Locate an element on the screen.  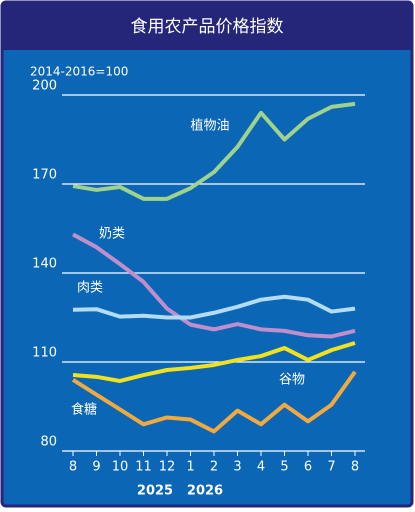
y-tick-label: 110 is located at coordinates (44, 353).